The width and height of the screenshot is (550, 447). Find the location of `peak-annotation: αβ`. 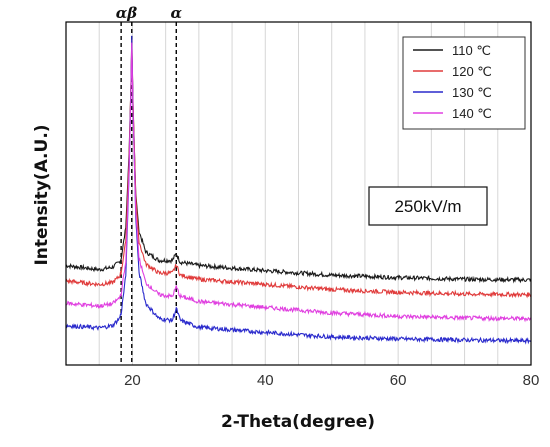

peak-annotation: αβ is located at coordinates (127, 13).